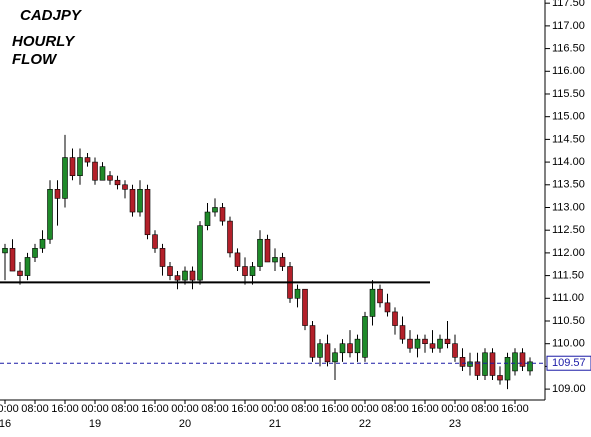 This screenshot has height=437, width=591. Describe the element at coordinates (568, 230) in the screenshot. I see `y-tick-label: 112.50` at that location.